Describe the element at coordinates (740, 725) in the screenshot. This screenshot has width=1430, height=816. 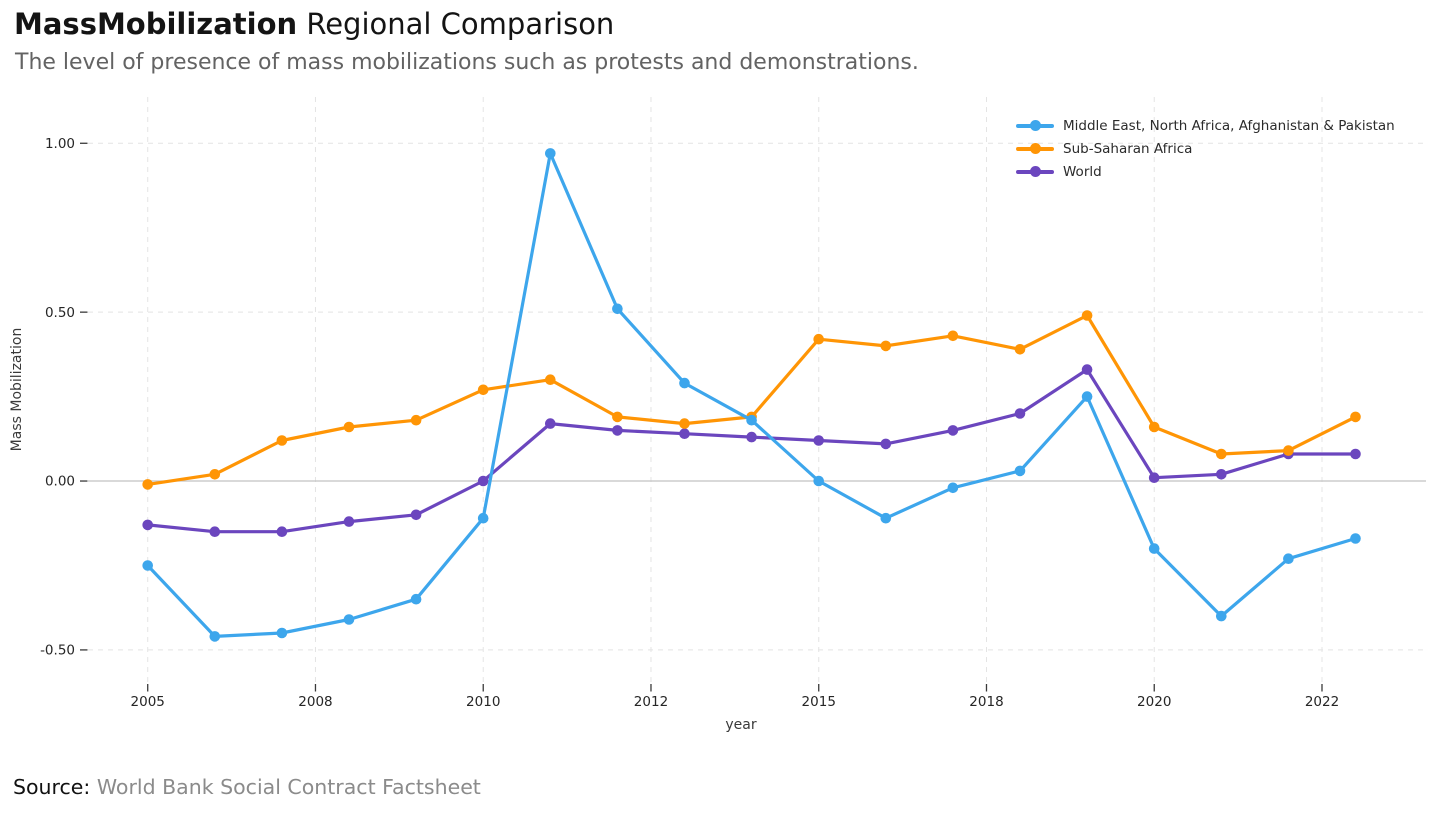
I see `x-axis-label: year` at that location.